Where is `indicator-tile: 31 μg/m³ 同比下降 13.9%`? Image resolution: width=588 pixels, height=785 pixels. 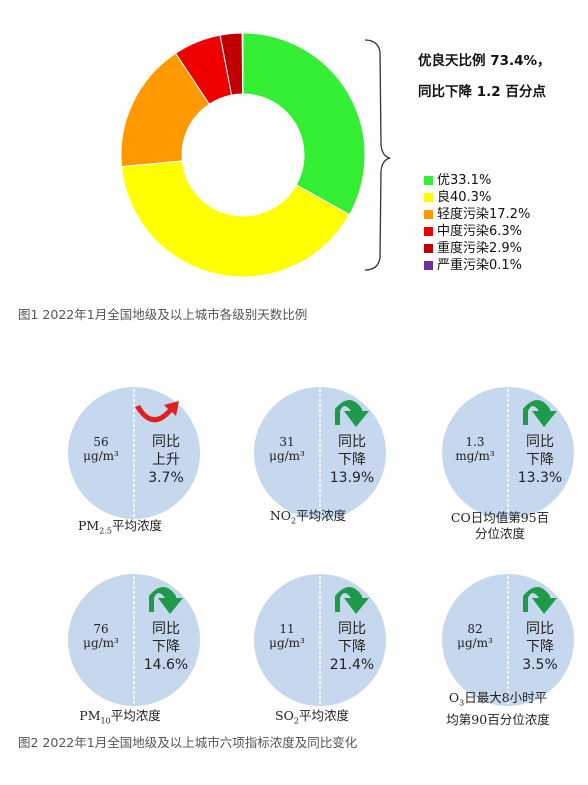 indicator-tile: 31 μg/m³ 同比下降 13.9% is located at coordinates (320, 453).